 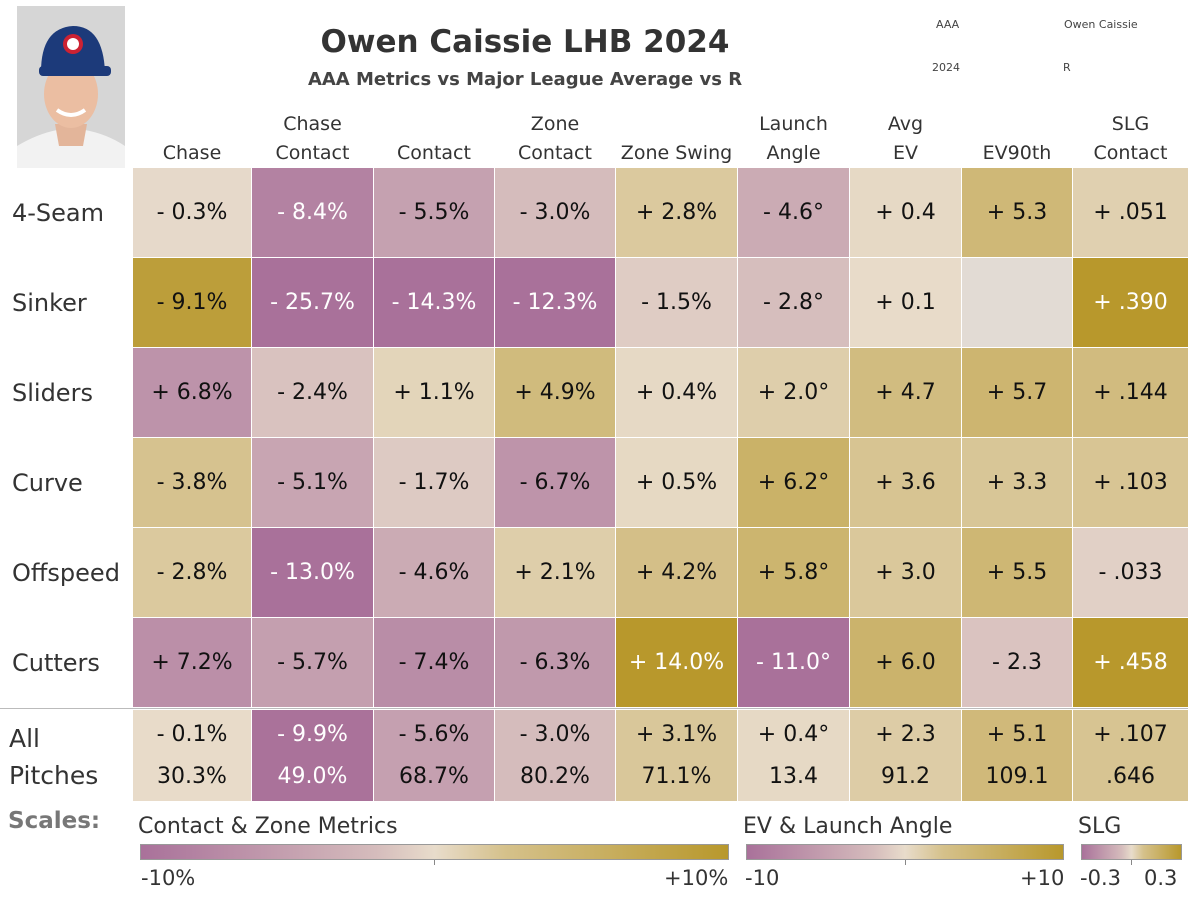 I want to click on heatmap-cell: + 2.1%, so click(x=555, y=572).